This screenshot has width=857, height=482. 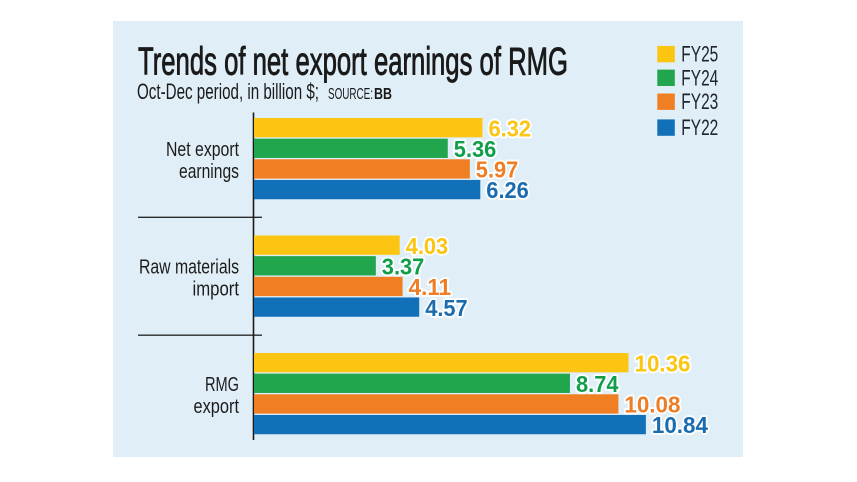 What do you see at coordinates (209, 171) in the screenshot?
I see `svg-text: earnings` at bounding box center [209, 171].